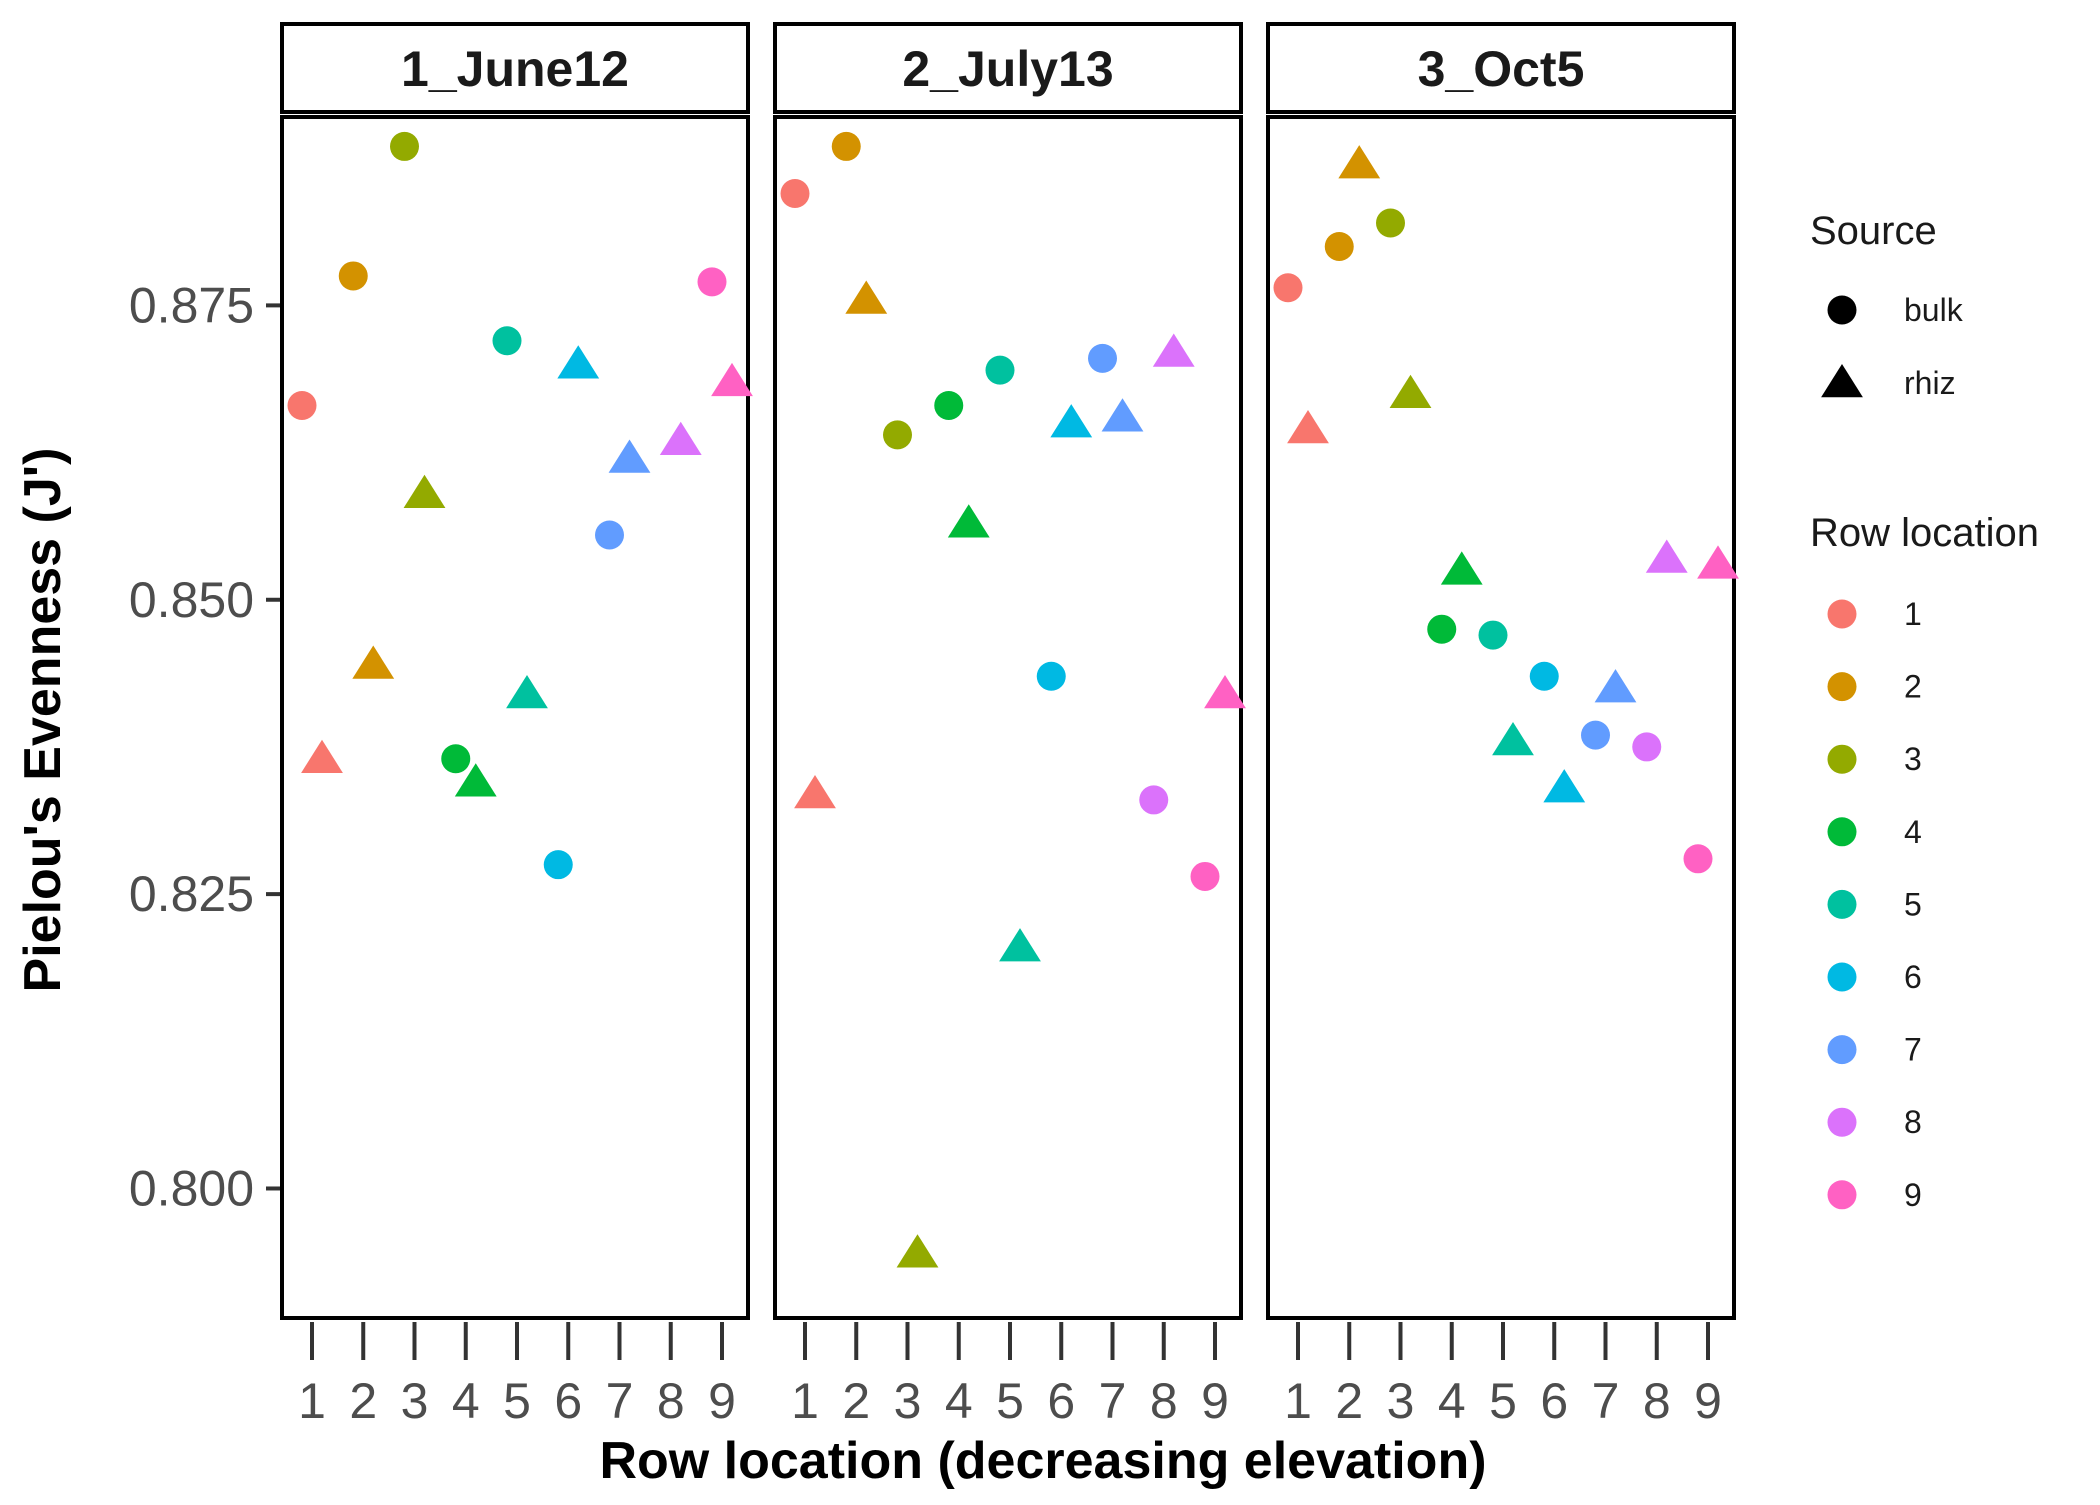  What do you see at coordinates (1873, 231) in the screenshot?
I see `legend-title-source: Source` at bounding box center [1873, 231].